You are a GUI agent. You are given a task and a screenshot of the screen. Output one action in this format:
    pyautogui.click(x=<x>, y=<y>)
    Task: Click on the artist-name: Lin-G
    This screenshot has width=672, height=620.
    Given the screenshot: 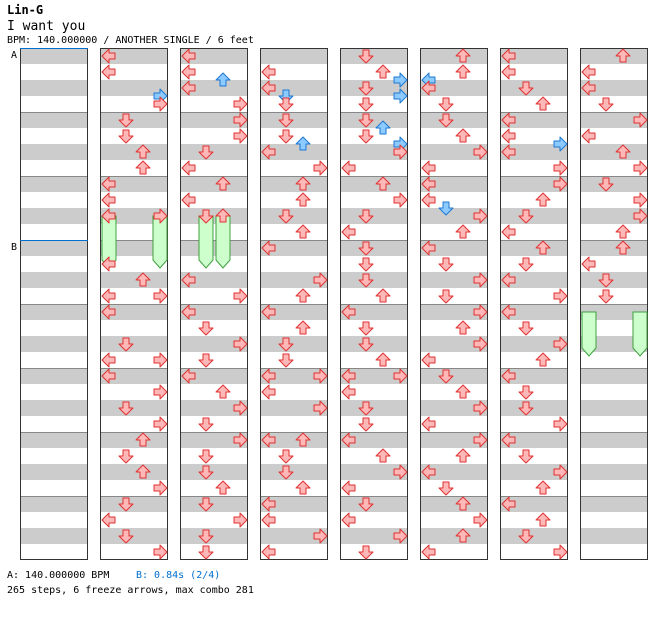 What is the action you would take?
    pyautogui.click(x=25, y=10)
    